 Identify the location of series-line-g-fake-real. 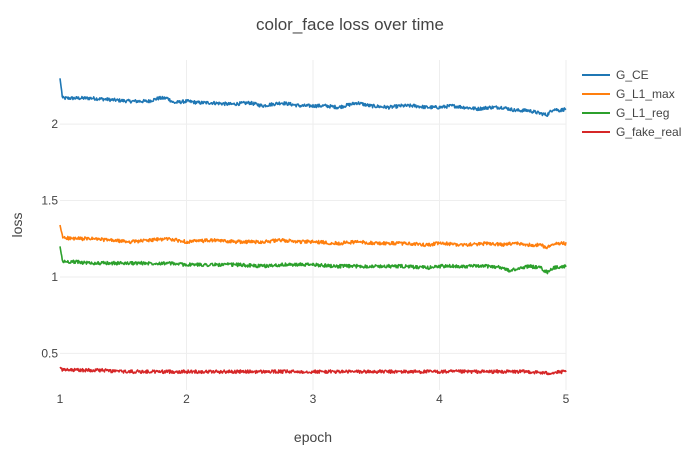
(313, 371).